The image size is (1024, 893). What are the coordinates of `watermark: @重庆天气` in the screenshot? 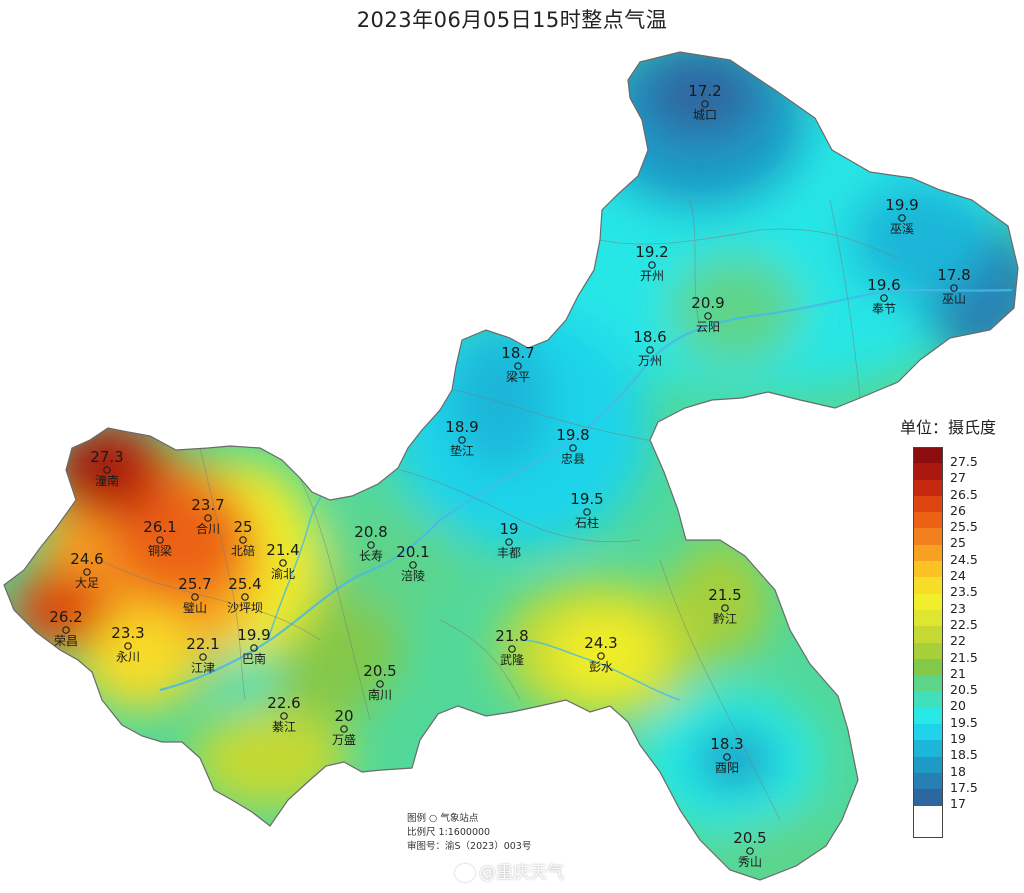 It's located at (509, 870).